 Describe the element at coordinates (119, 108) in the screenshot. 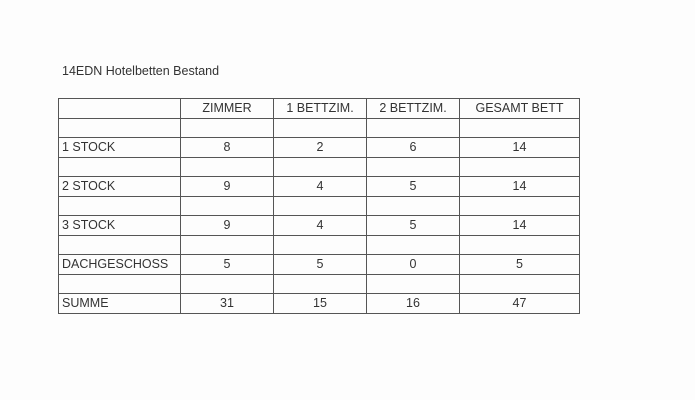

I see `row-label` at that location.